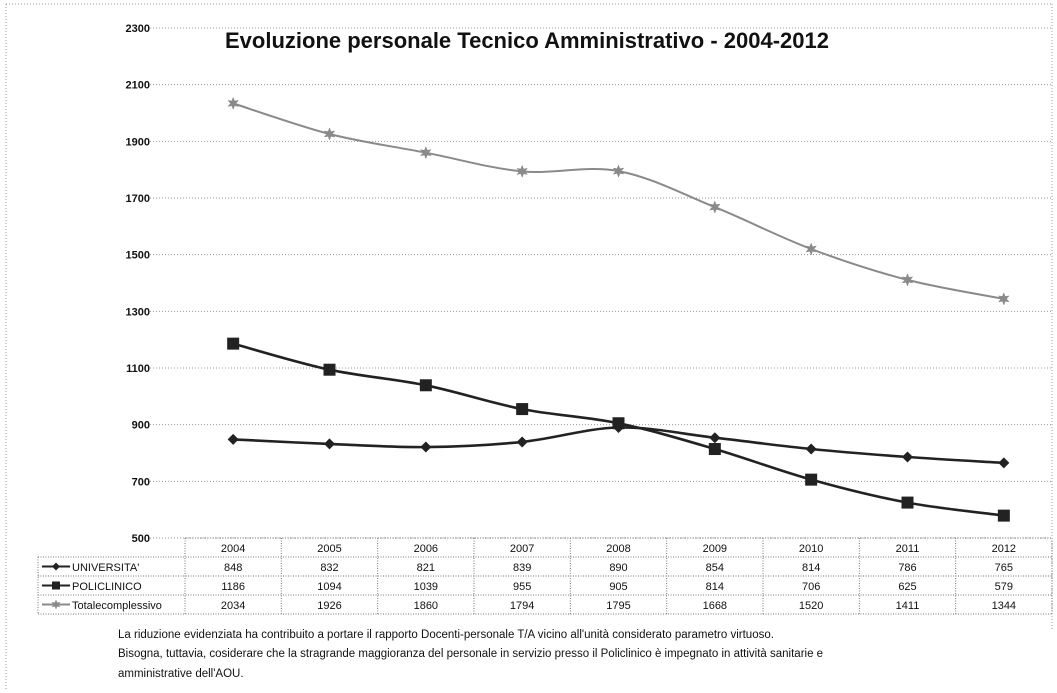  I want to click on data-label: 1795, so click(618, 606).